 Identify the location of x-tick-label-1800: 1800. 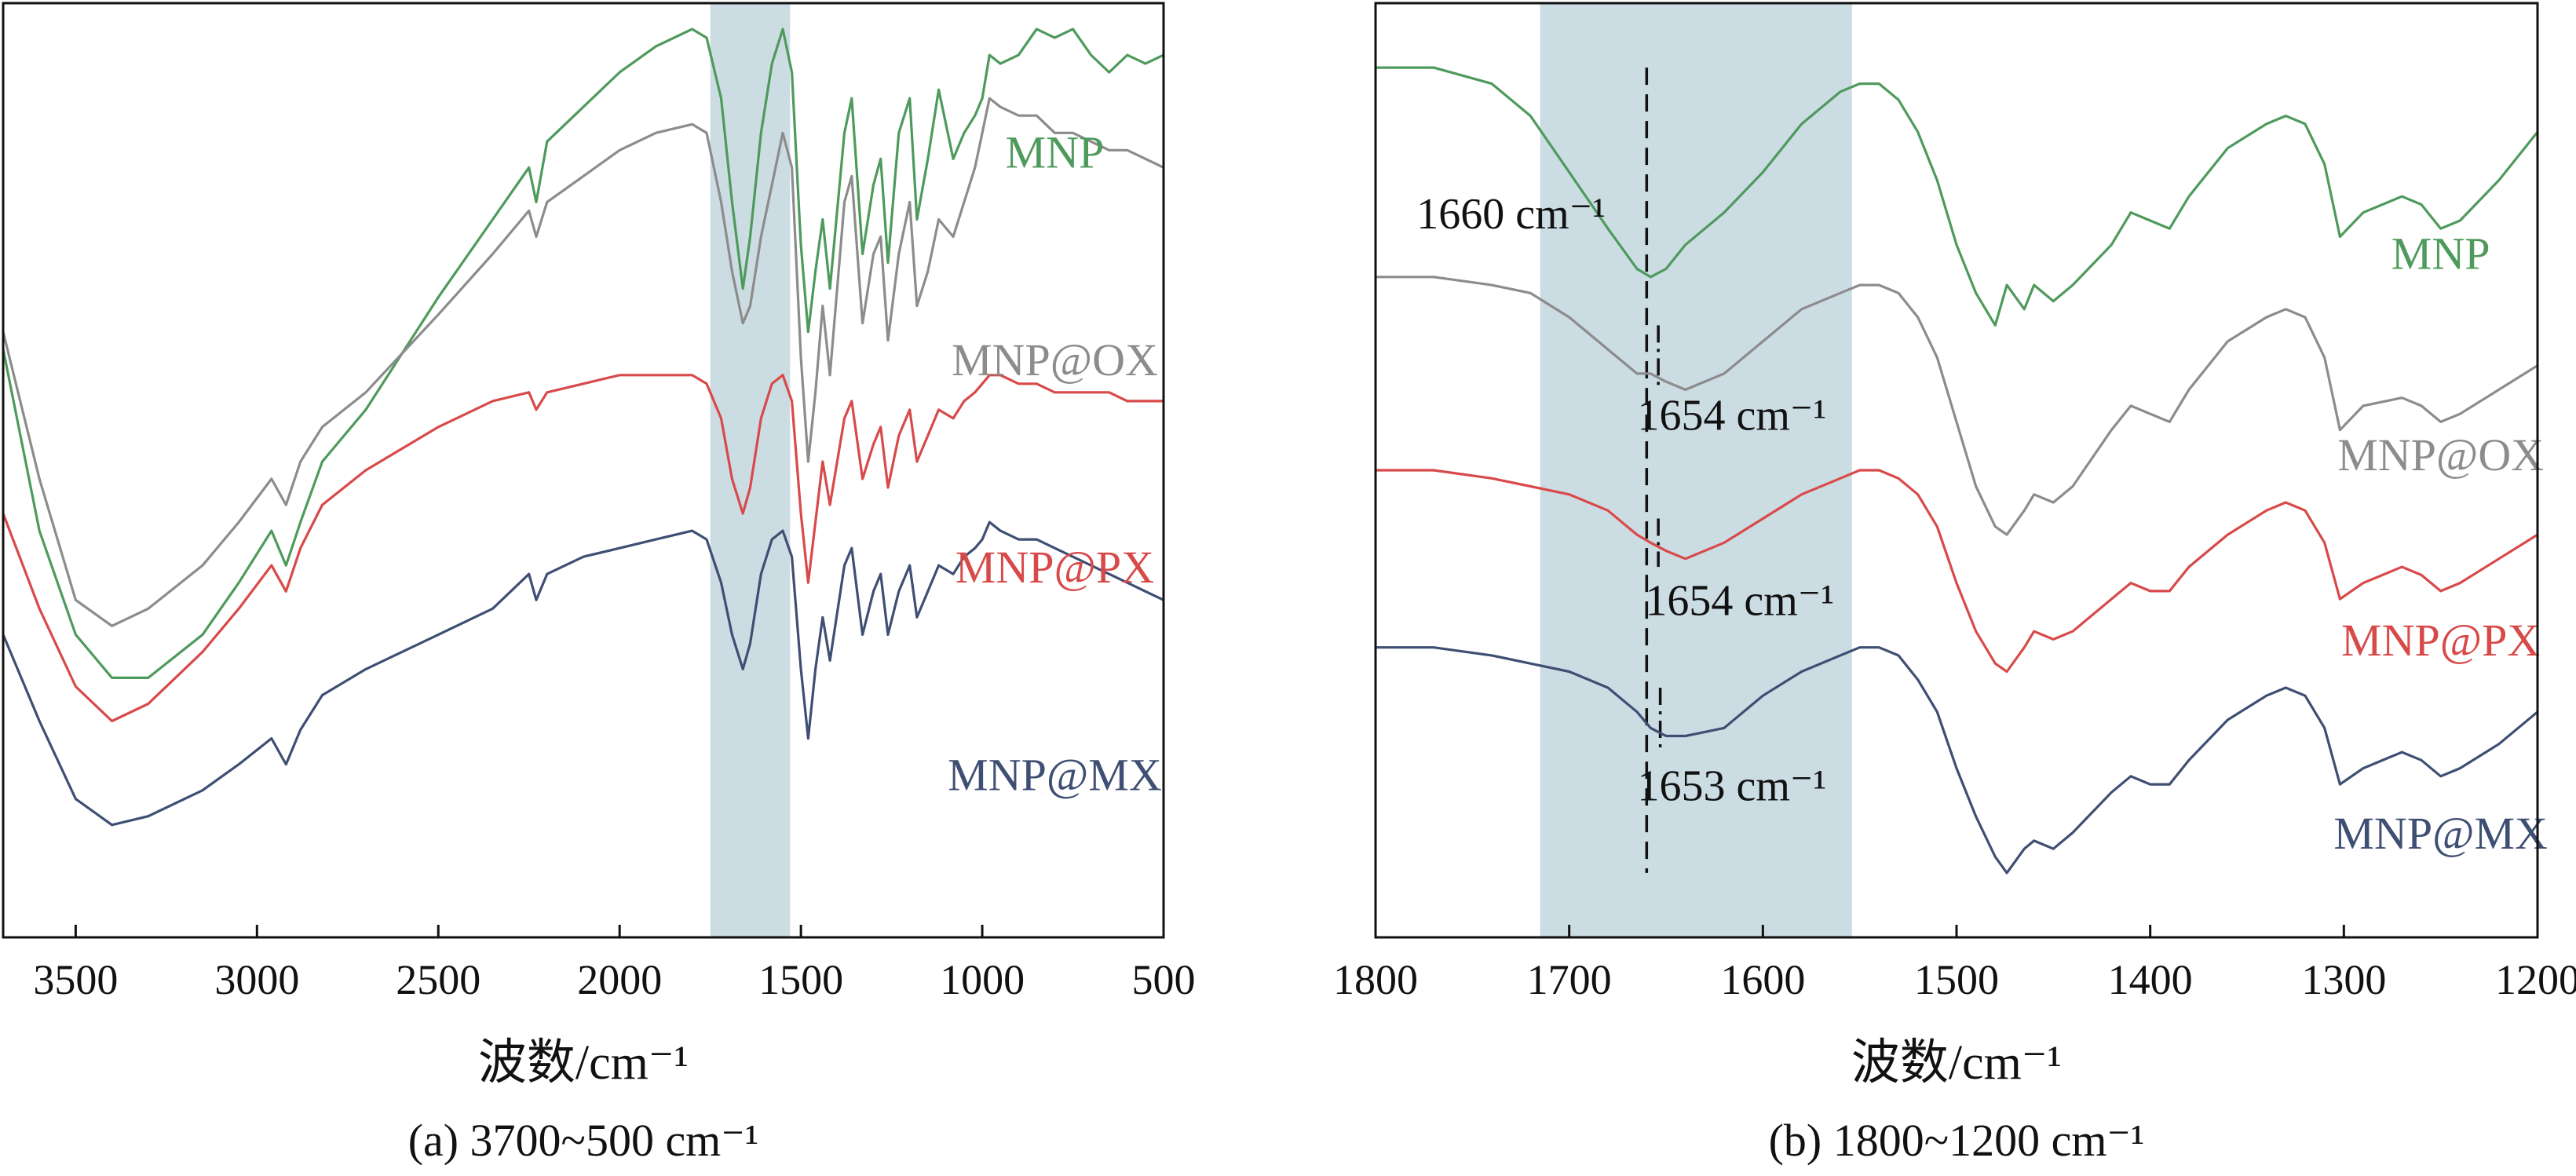
(1376, 979).